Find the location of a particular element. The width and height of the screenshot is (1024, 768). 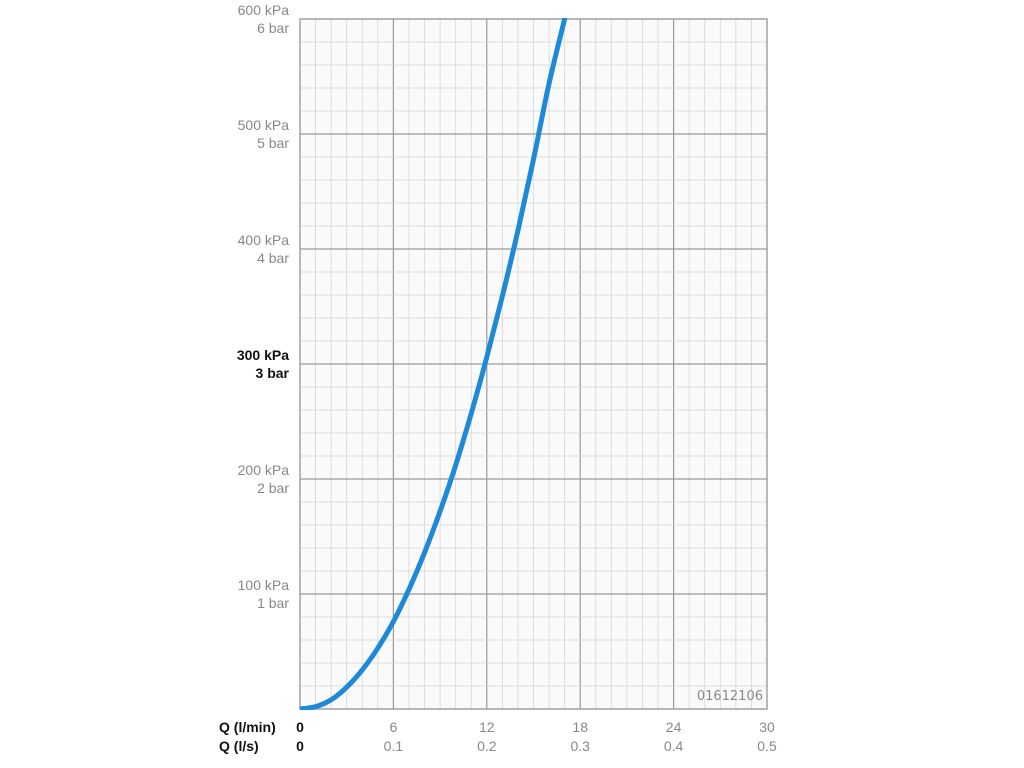

y-tick-label-kpa: 100 kPa is located at coordinates (264, 585).